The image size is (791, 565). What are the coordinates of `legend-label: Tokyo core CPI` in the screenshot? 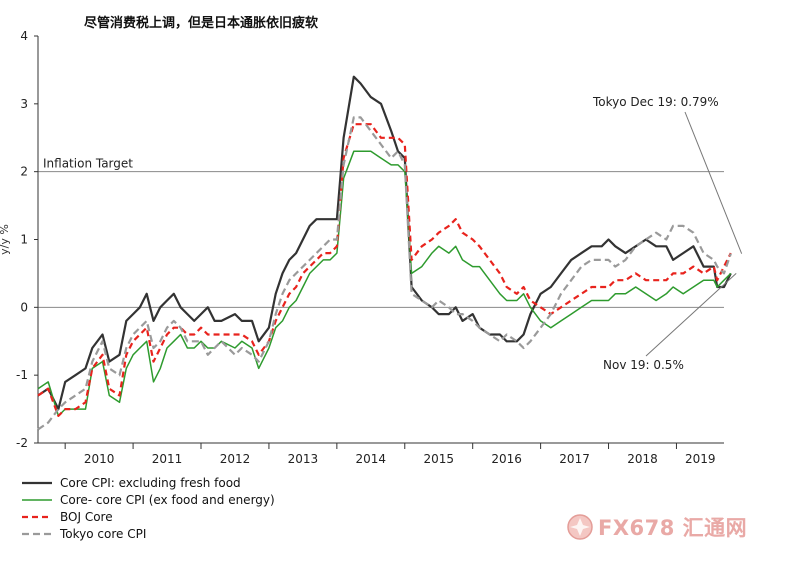 It's located at (103, 533).